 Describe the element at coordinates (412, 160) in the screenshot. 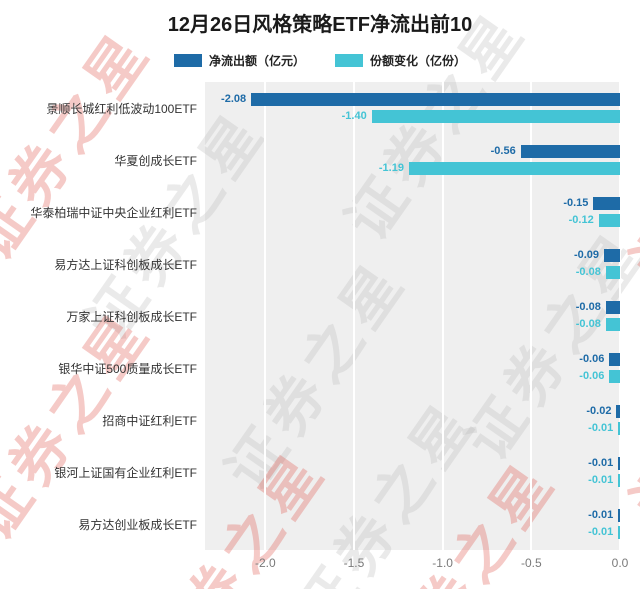

I see `bar-group: -0.56 -1.19` at that location.